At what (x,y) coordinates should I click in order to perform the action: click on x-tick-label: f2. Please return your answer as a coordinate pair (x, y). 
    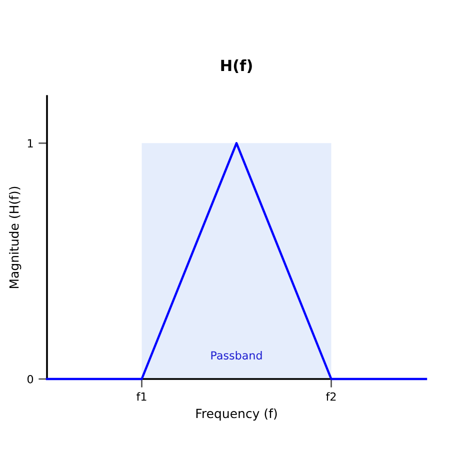
    Looking at the image, I should click on (331, 396).